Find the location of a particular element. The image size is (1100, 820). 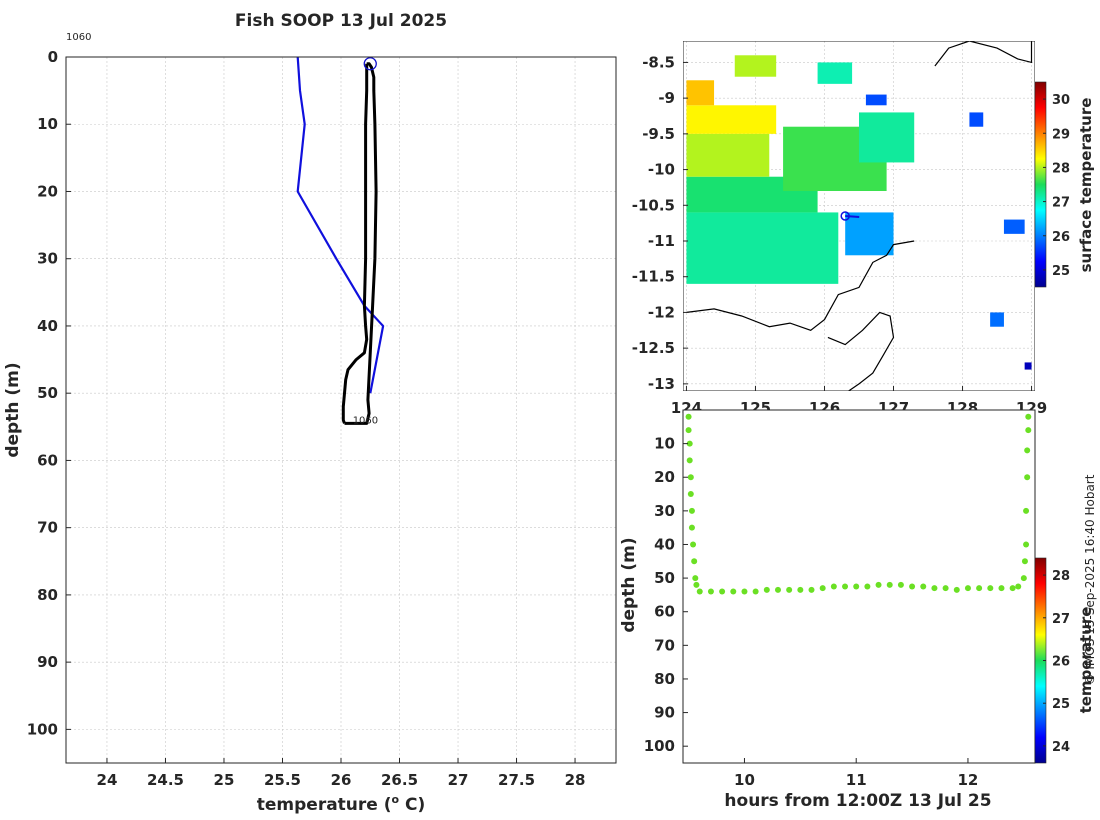

profile-y-ticks: 0 10 20 30 40 50 60 70 80 90 100 is located at coordinates (49, 393).